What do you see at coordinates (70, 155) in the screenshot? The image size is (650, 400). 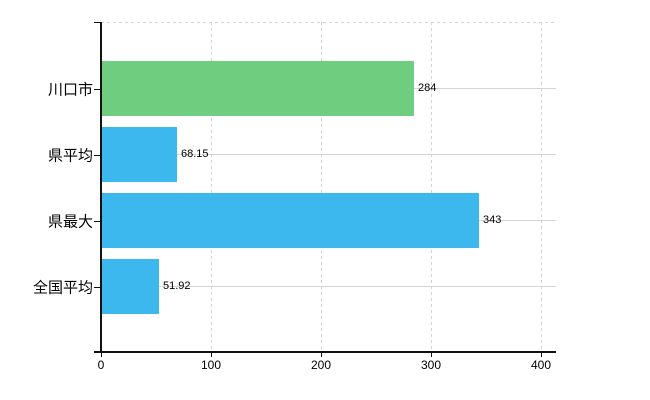 I see `category-label: 県平均` at bounding box center [70, 155].